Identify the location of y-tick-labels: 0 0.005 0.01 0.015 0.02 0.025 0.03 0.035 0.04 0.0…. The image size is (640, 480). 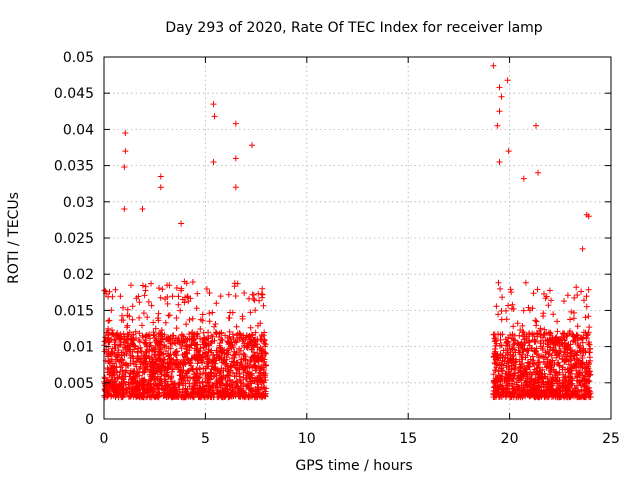
(74, 239).